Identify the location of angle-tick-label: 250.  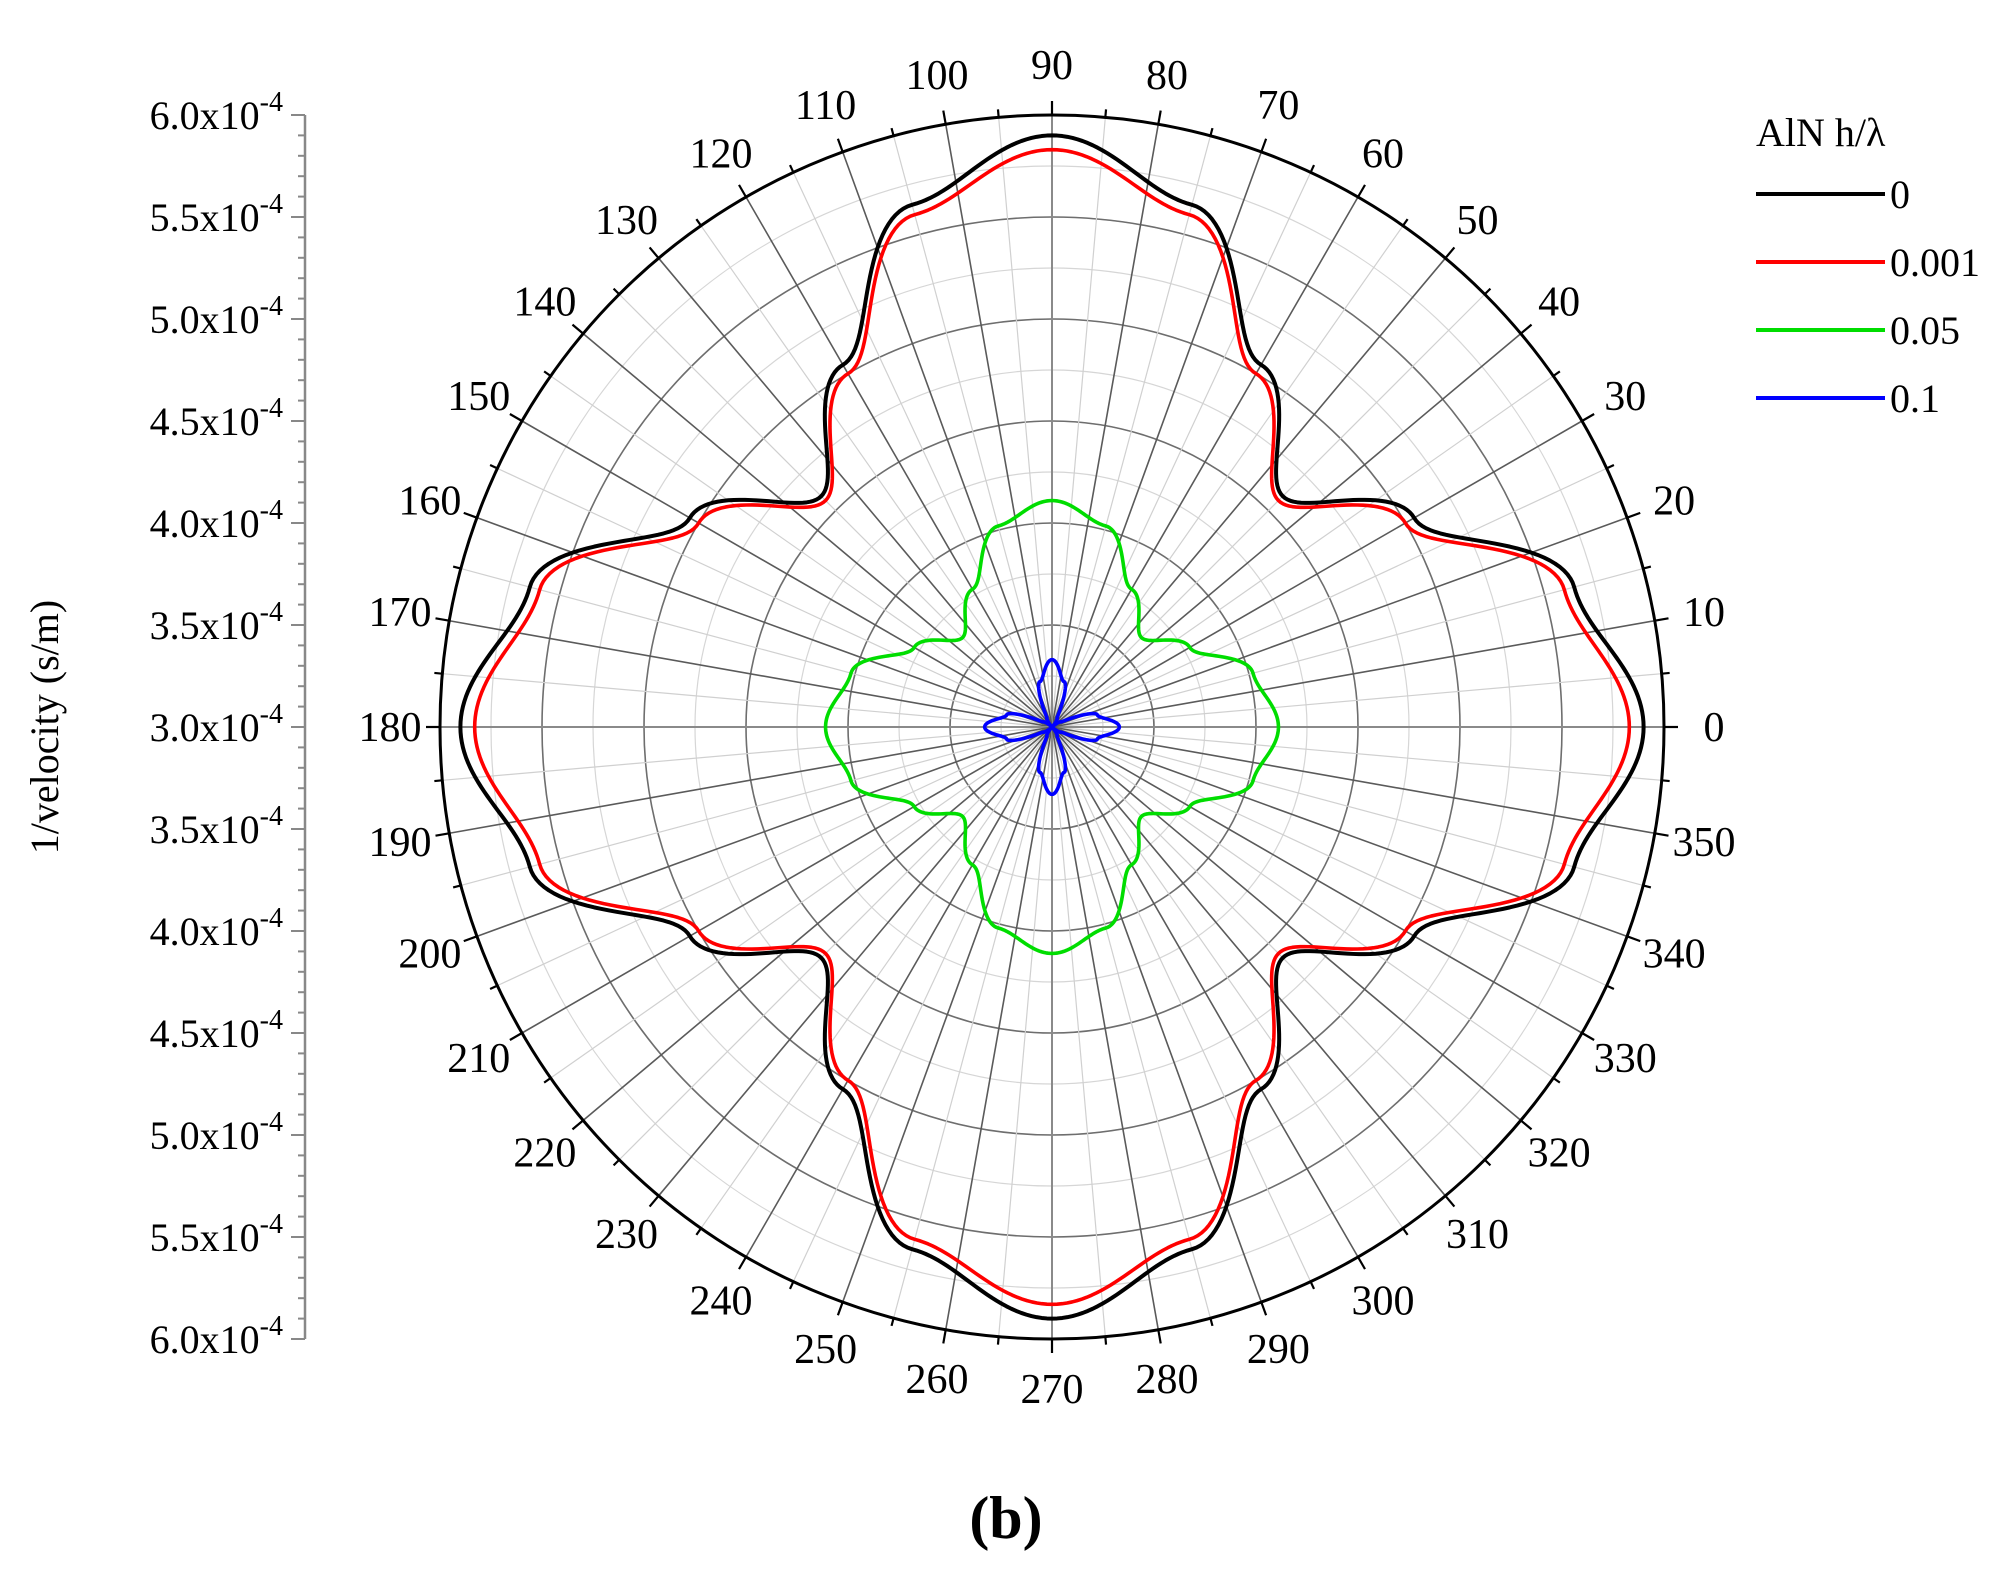
(825, 1350).